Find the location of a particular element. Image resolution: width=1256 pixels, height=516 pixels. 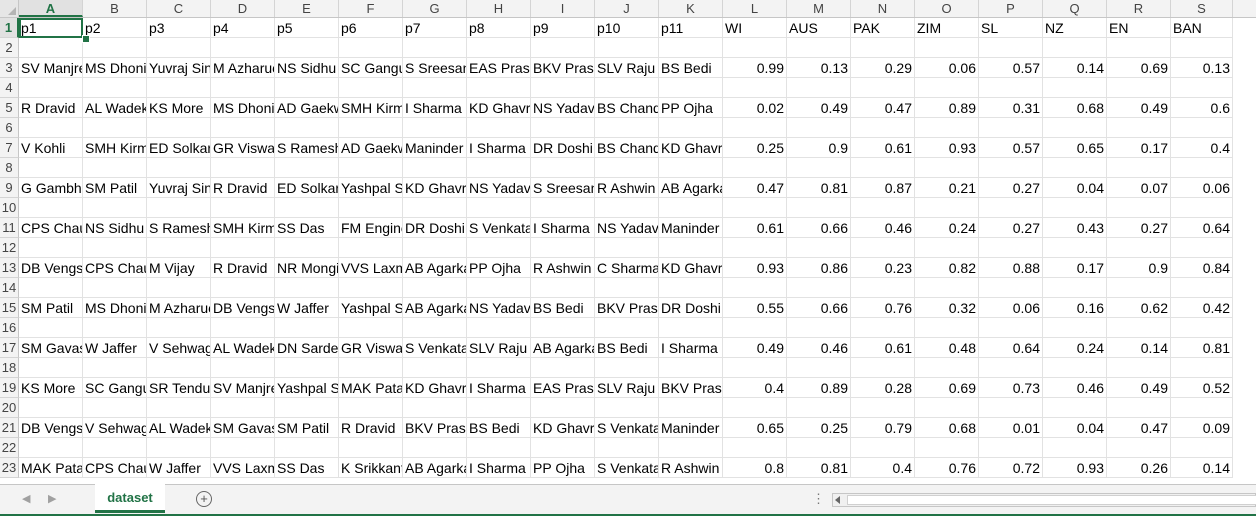

cell-M5: 0.49 is located at coordinates (819, 108).